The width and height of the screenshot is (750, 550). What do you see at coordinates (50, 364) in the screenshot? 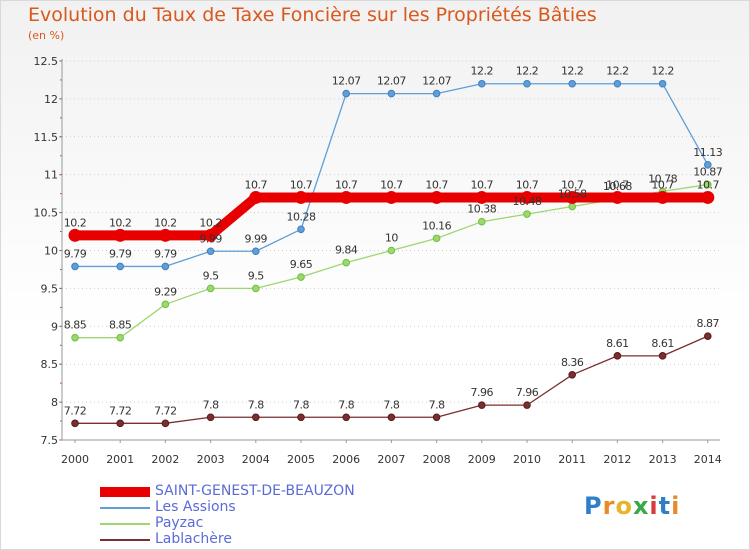
I see `y-tick-label-2: 8.5` at bounding box center [50, 364].